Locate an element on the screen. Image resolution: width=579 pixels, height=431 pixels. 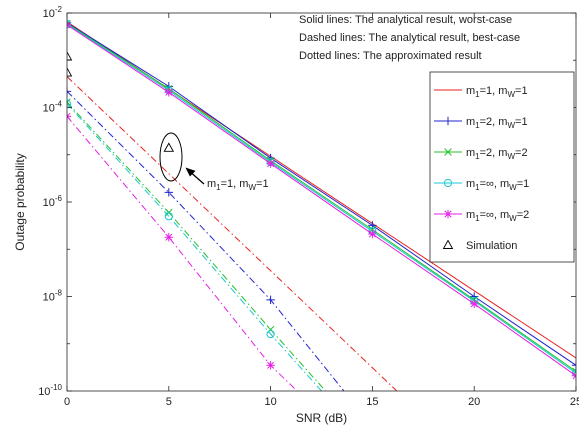
annotation: m1=1, mW=1 is located at coordinates (214, 162).